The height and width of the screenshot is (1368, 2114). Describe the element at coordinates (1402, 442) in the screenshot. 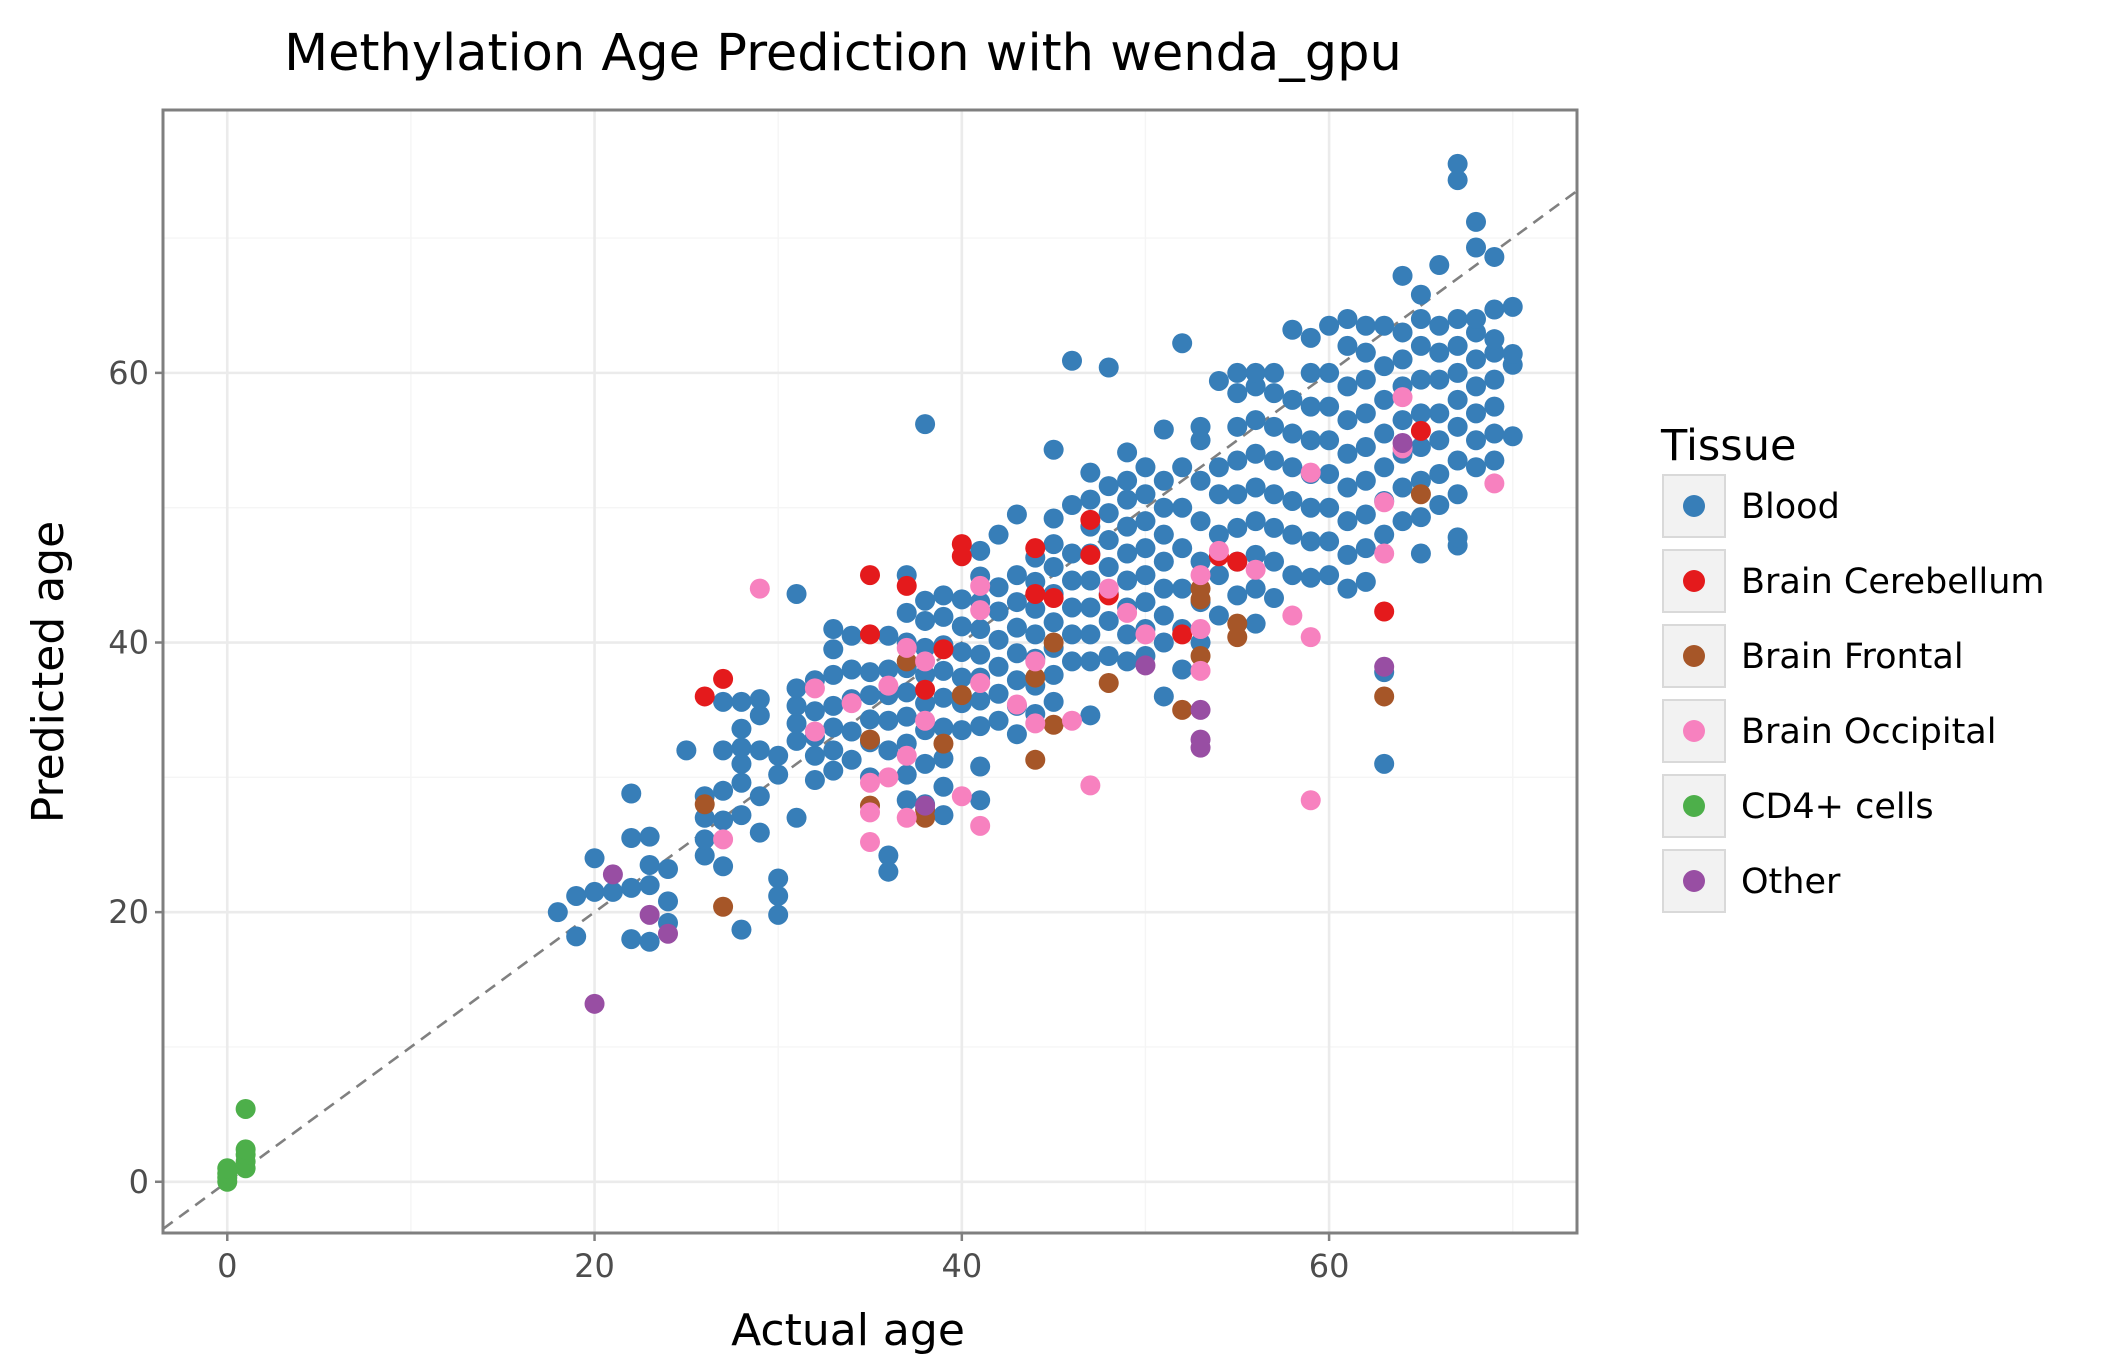

I see `data-point-other` at that location.